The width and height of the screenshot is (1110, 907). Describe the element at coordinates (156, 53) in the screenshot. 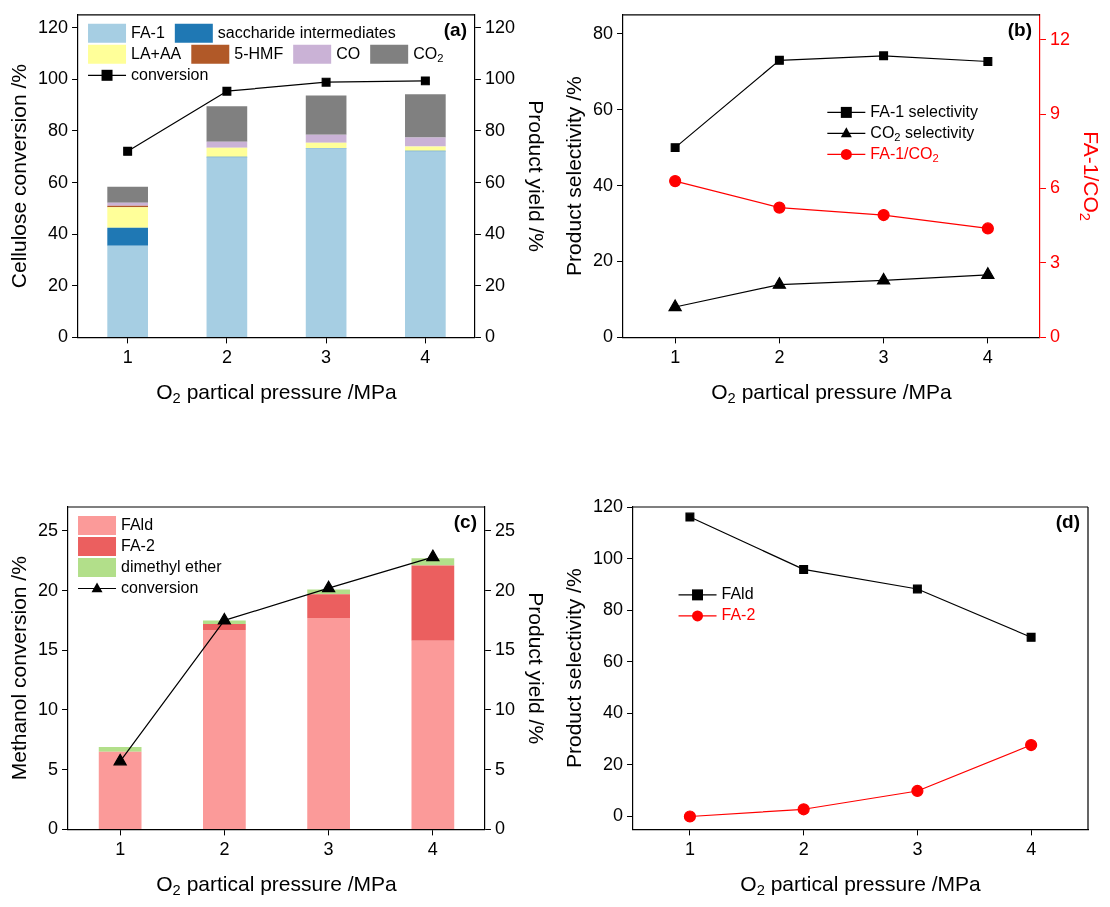

I see `legend-label: LA+AA` at that location.